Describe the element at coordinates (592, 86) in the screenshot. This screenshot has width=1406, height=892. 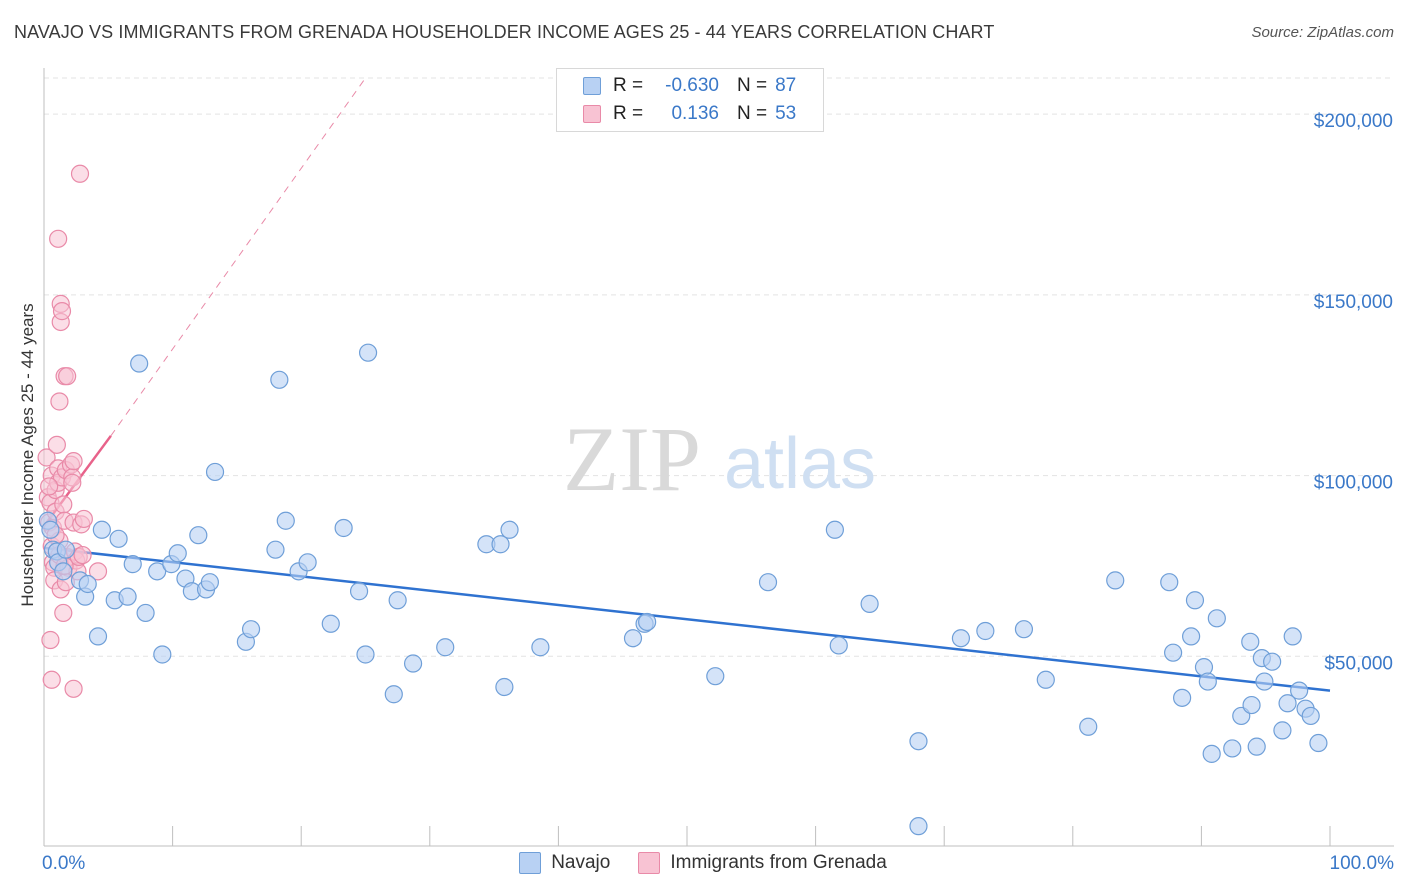
I see `navajo-swatch` at that location.